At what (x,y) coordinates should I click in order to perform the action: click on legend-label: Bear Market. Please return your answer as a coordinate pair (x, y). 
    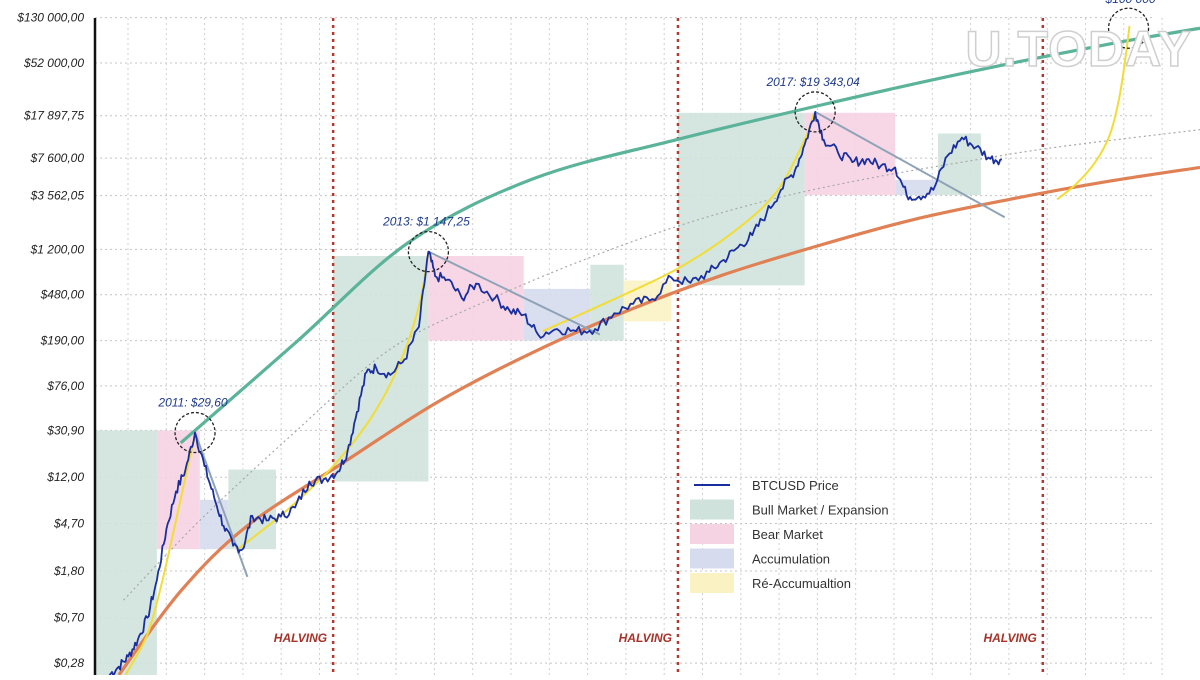
    Looking at the image, I should click on (787, 534).